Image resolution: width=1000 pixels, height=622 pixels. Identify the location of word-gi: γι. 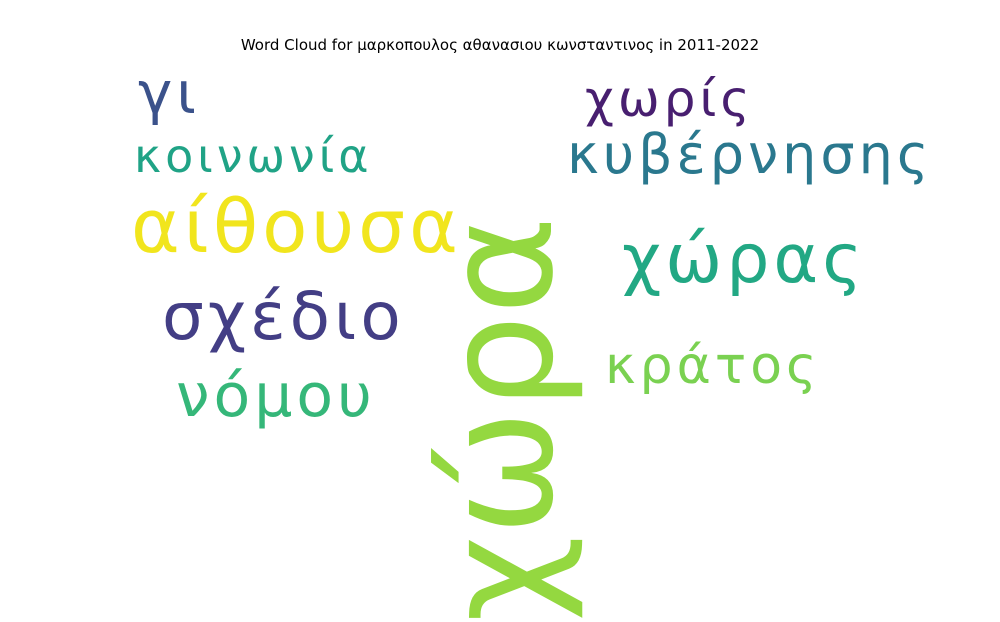
(169, 93).